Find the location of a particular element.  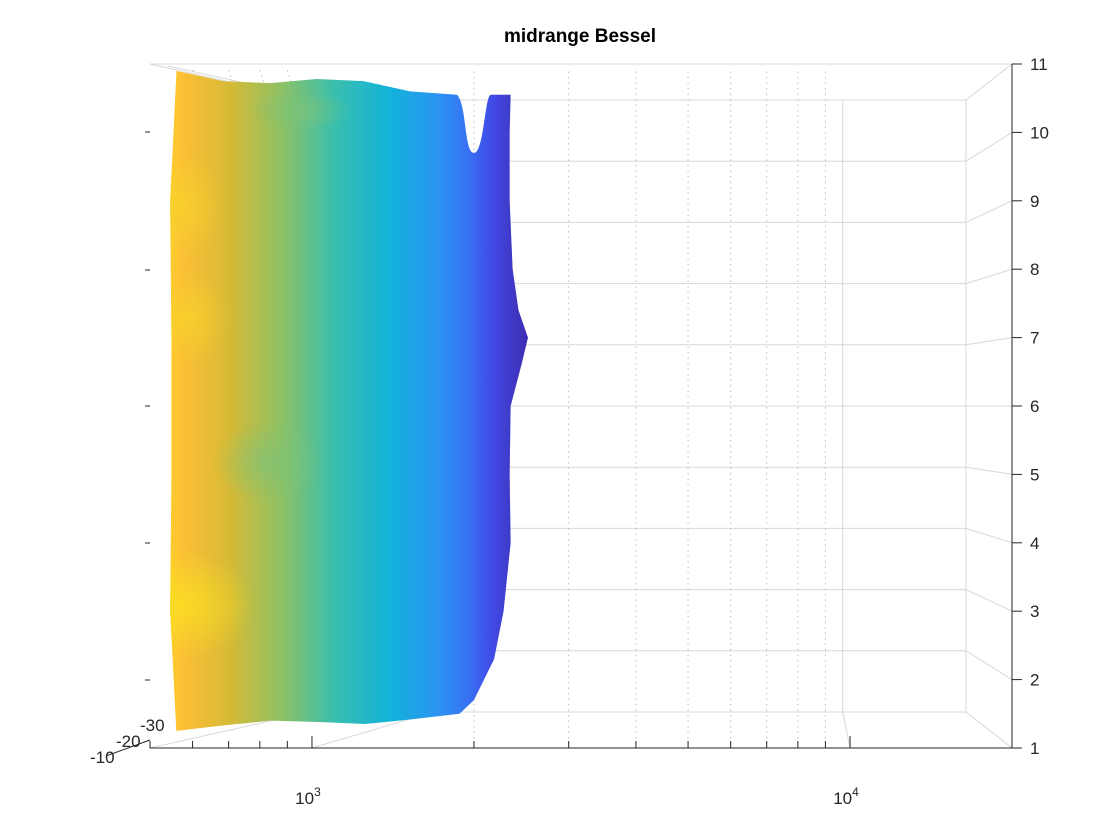

y-tick-label: 5 is located at coordinates (1034, 474).